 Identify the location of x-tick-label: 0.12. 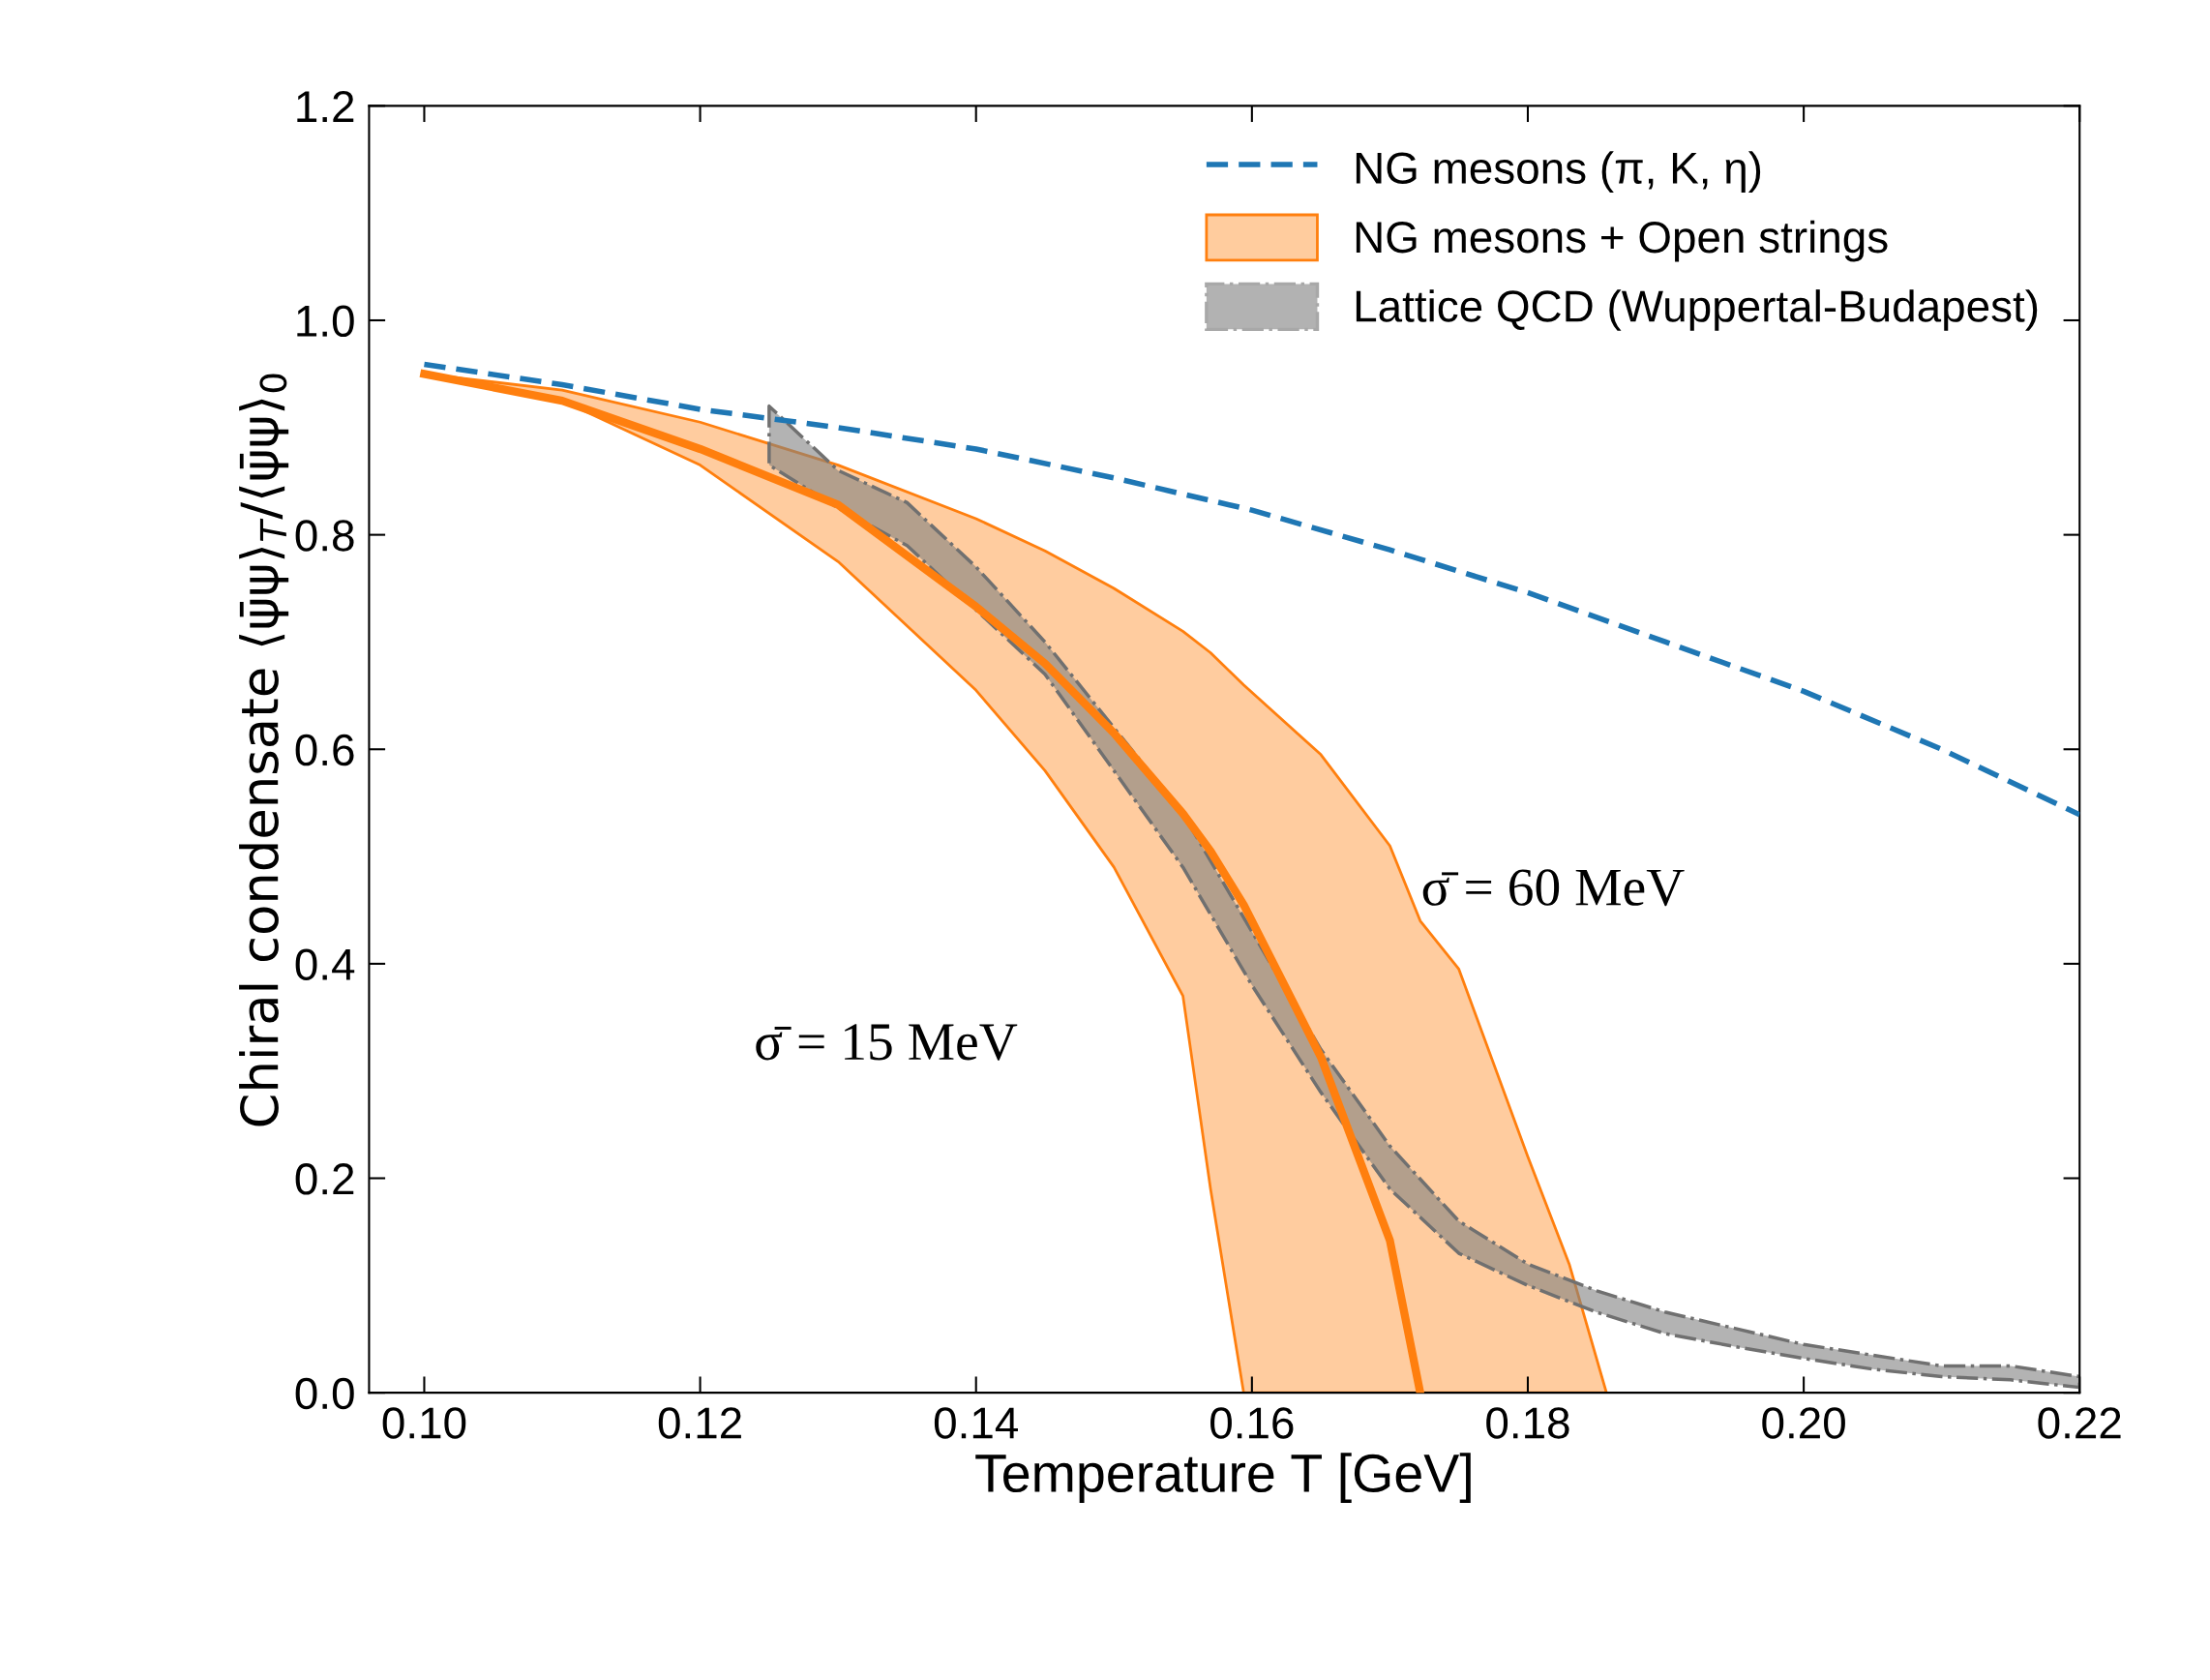
(699, 1423).